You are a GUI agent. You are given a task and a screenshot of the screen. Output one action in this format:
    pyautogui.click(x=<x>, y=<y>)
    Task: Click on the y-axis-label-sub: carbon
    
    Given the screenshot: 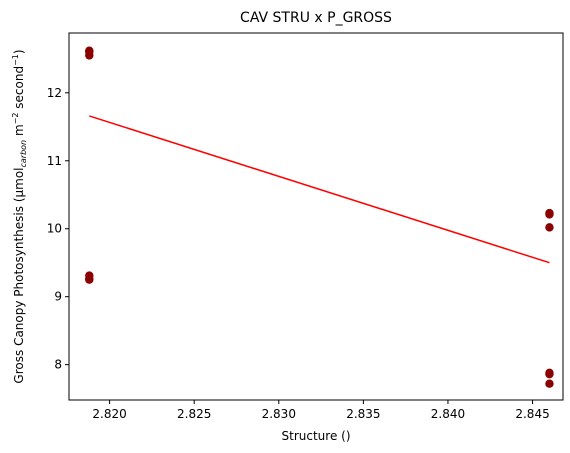 What is the action you would take?
    pyautogui.click(x=23, y=154)
    